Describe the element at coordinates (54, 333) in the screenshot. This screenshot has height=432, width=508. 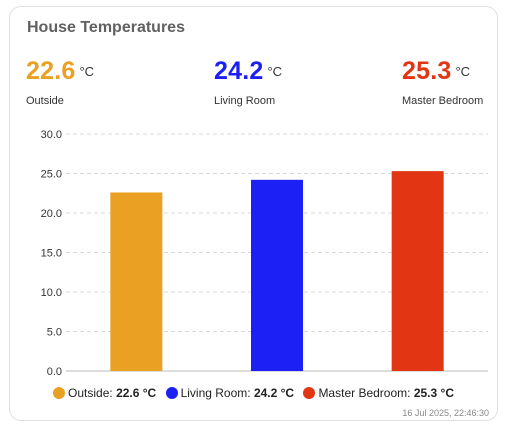
I see `y-tick-label: 5.0` at that location.